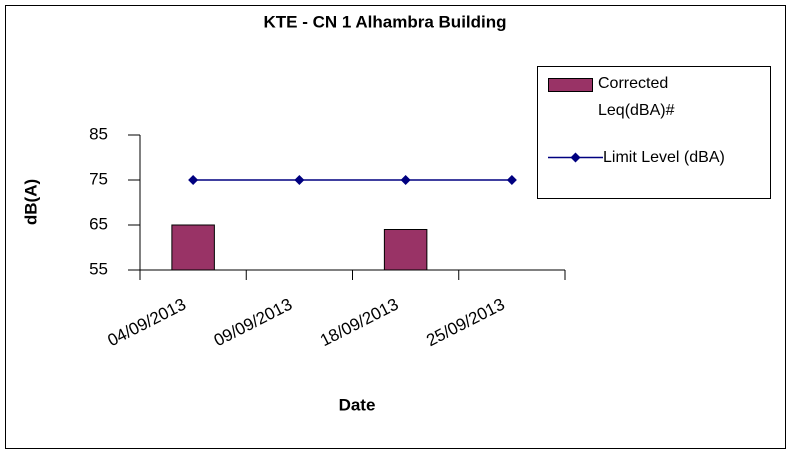  Describe the element at coordinates (98, 178) in the screenshot. I see `y-tick-label: 75` at that location.